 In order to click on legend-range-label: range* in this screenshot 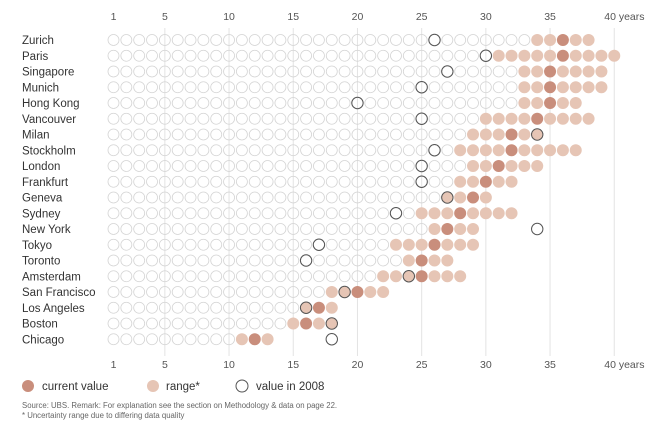, I will do `click(183, 387)`.